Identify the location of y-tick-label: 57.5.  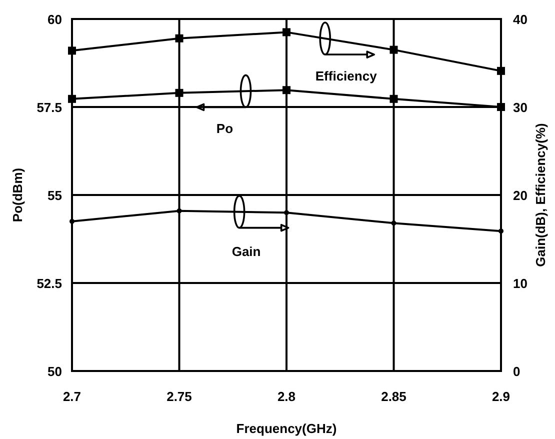
(49, 107).